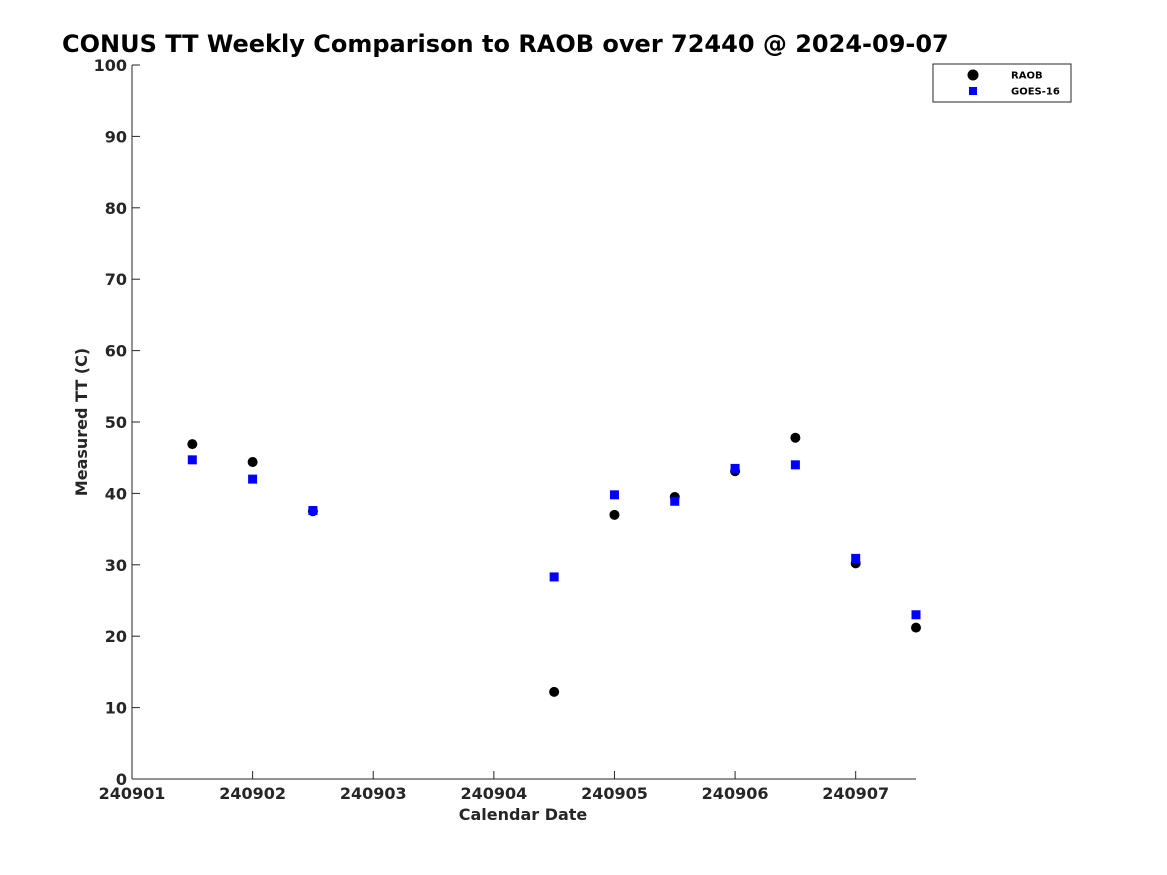  I want to click on y-tick-label: 0, so click(121, 779).